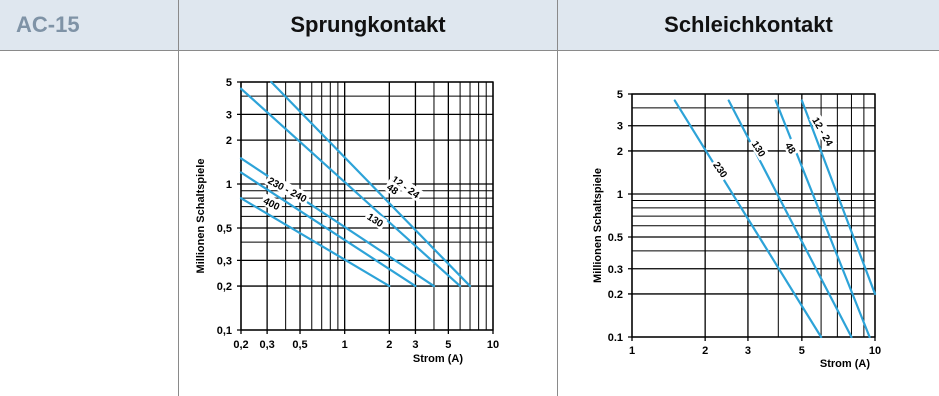 This screenshot has height=396, width=939. What do you see at coordinates (299, 345) in the screenshot?
I see `x-tick-label: 0,5` at bounding box center [299, 345].